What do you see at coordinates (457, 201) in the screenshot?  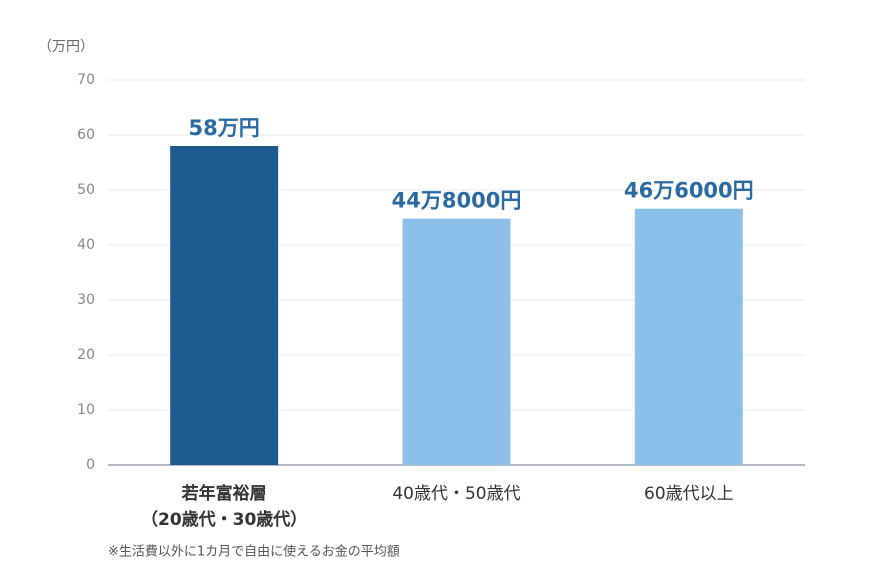 I see `value-label: 44万8000円` at bounding box center [457, 201].